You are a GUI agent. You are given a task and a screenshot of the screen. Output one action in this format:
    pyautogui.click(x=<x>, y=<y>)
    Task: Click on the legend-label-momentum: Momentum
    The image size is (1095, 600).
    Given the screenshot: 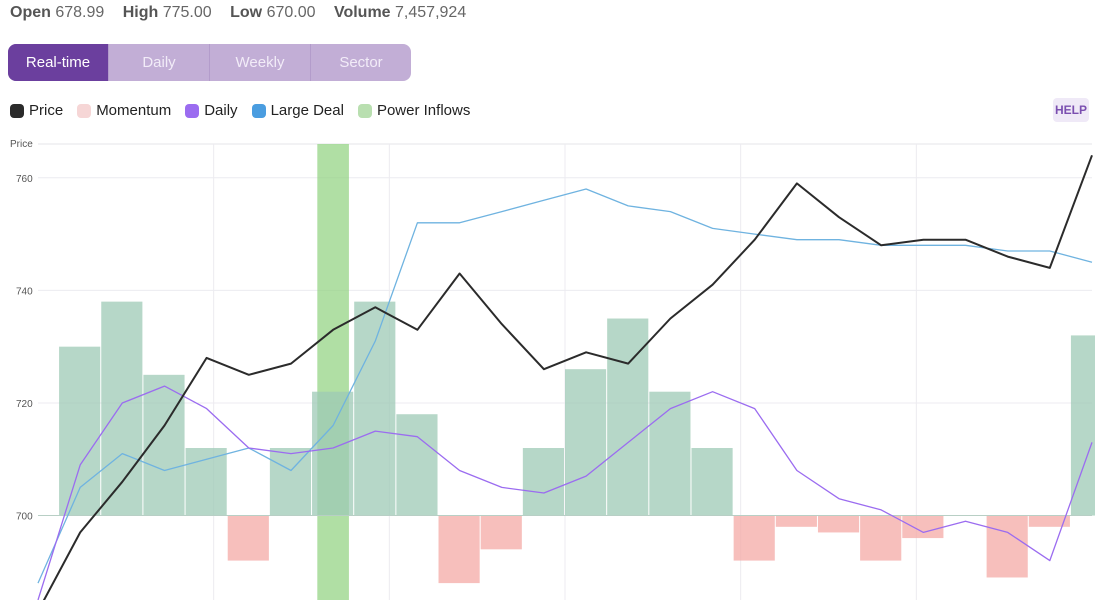 What is the action you would take?
    pyautogui.click(x=134, y=110)
    